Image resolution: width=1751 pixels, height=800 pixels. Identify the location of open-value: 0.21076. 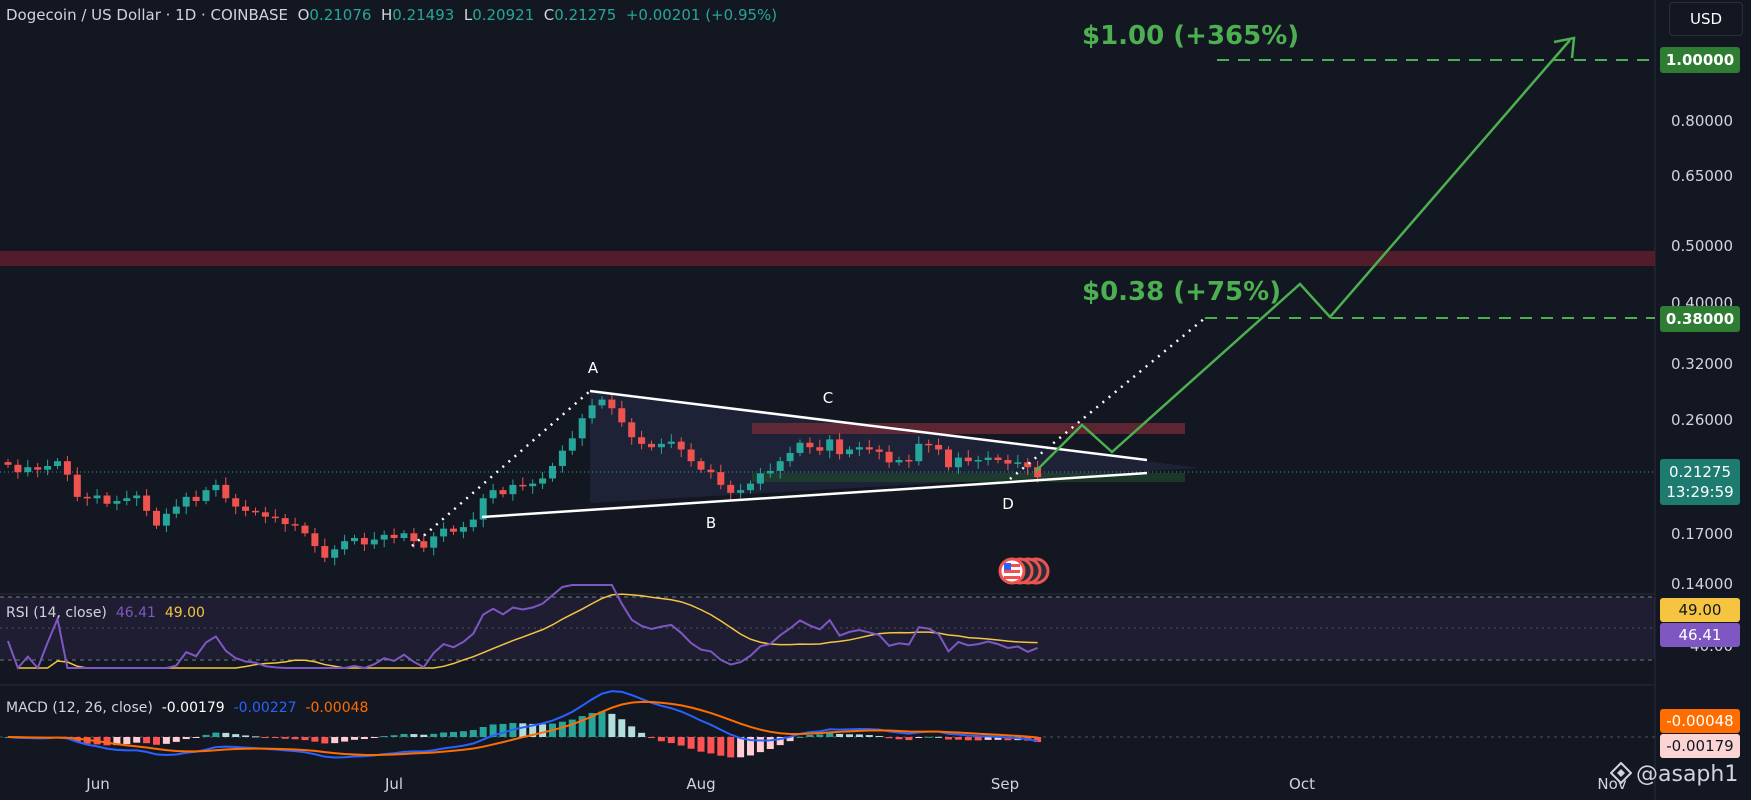
(340, 15).